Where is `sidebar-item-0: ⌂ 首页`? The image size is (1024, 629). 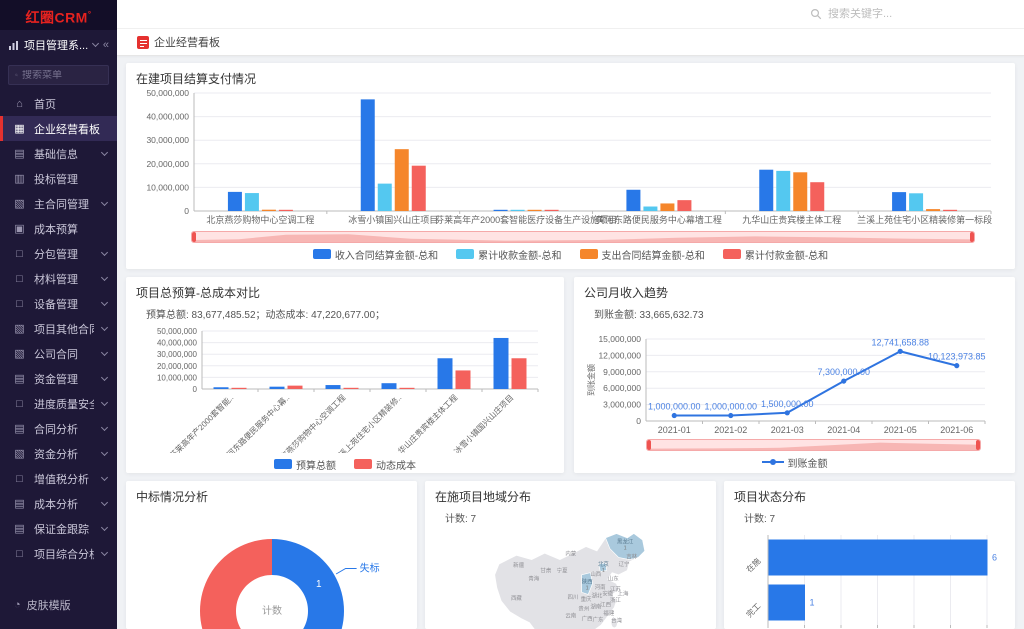
sidebar-item-0: ⌂ 首页 is located at coordinates (58, 103).